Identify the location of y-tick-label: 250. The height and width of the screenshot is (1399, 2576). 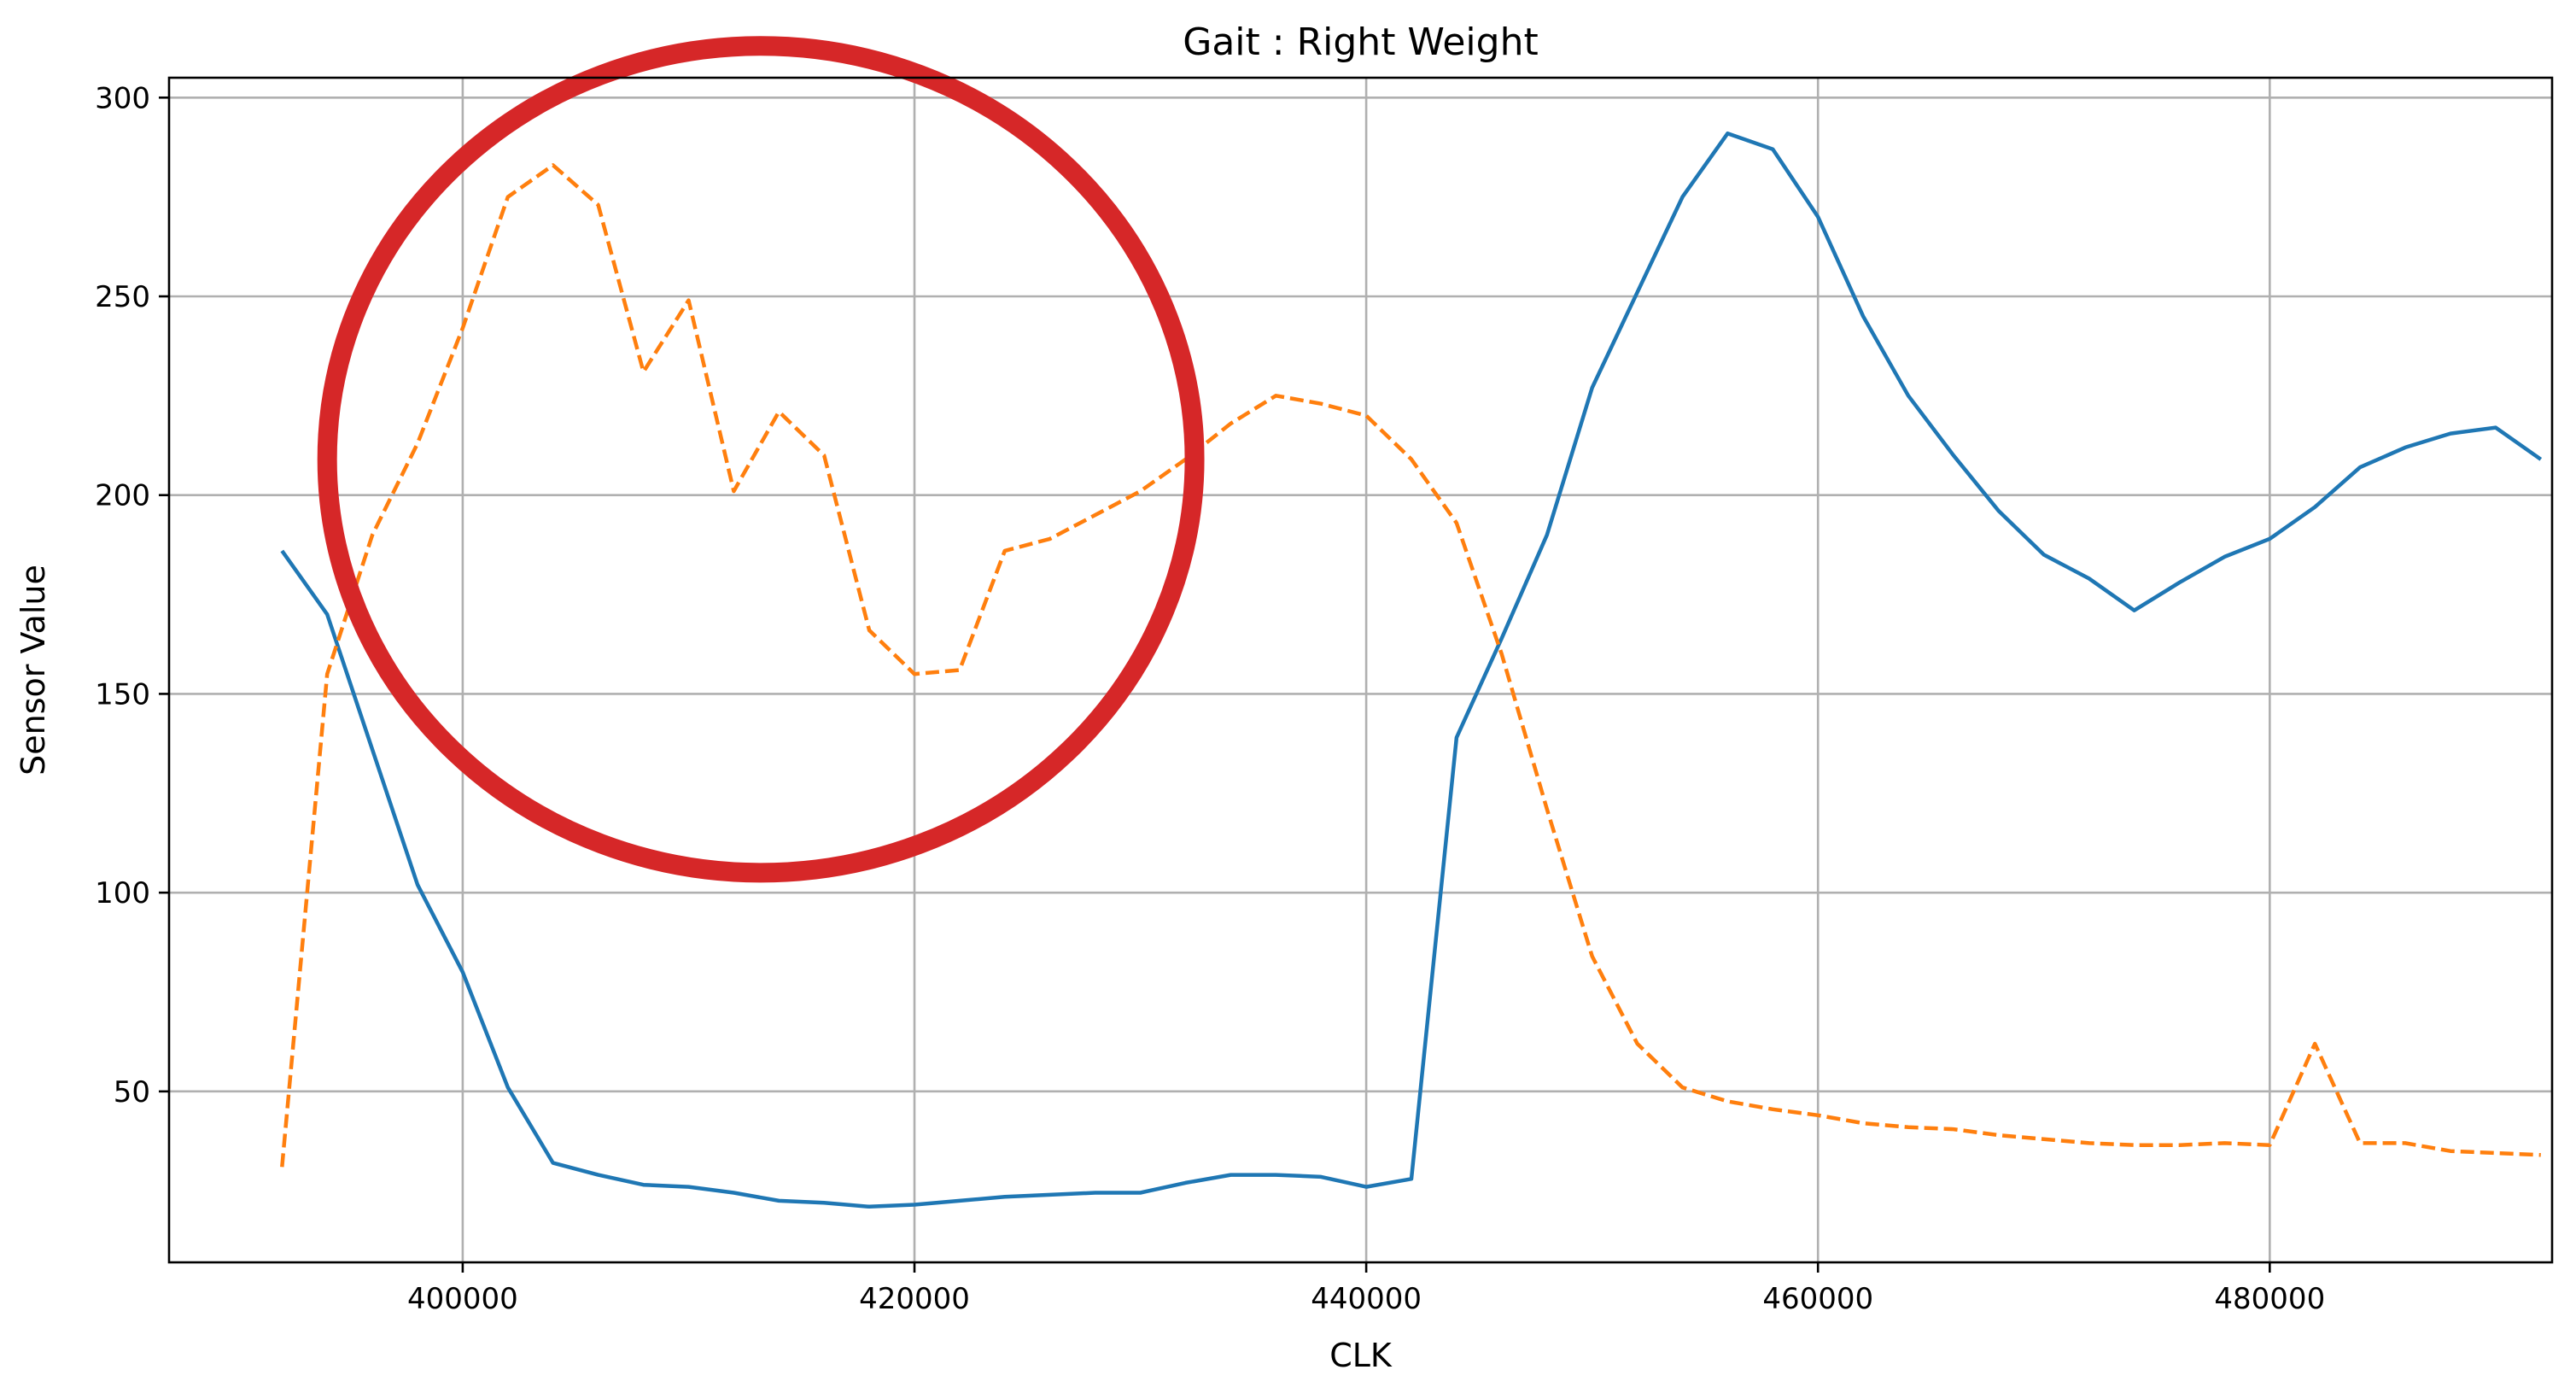
(122, 297).